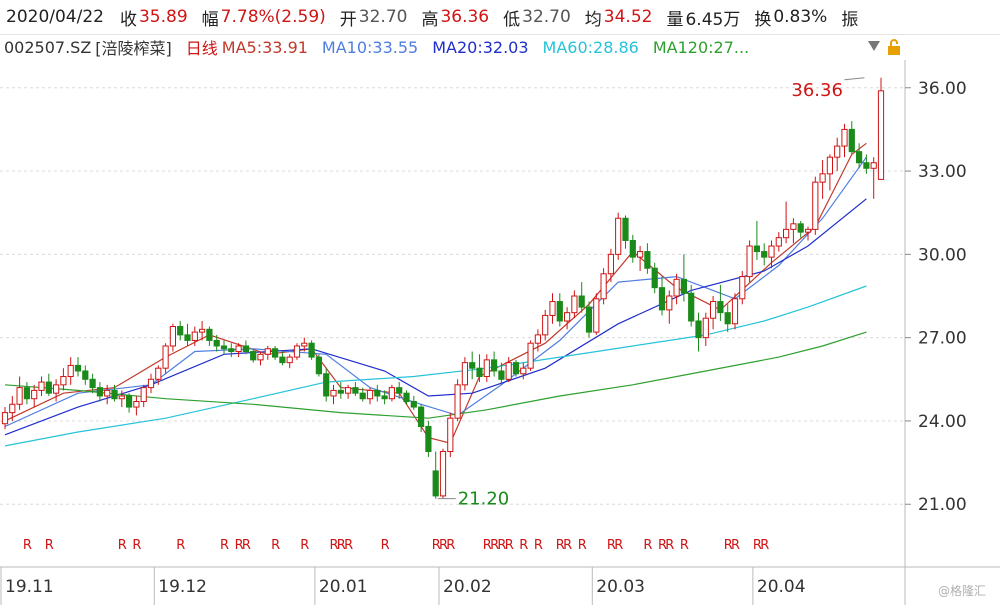  I want to click on x-tick-label: 19.11, so click(29, 587).